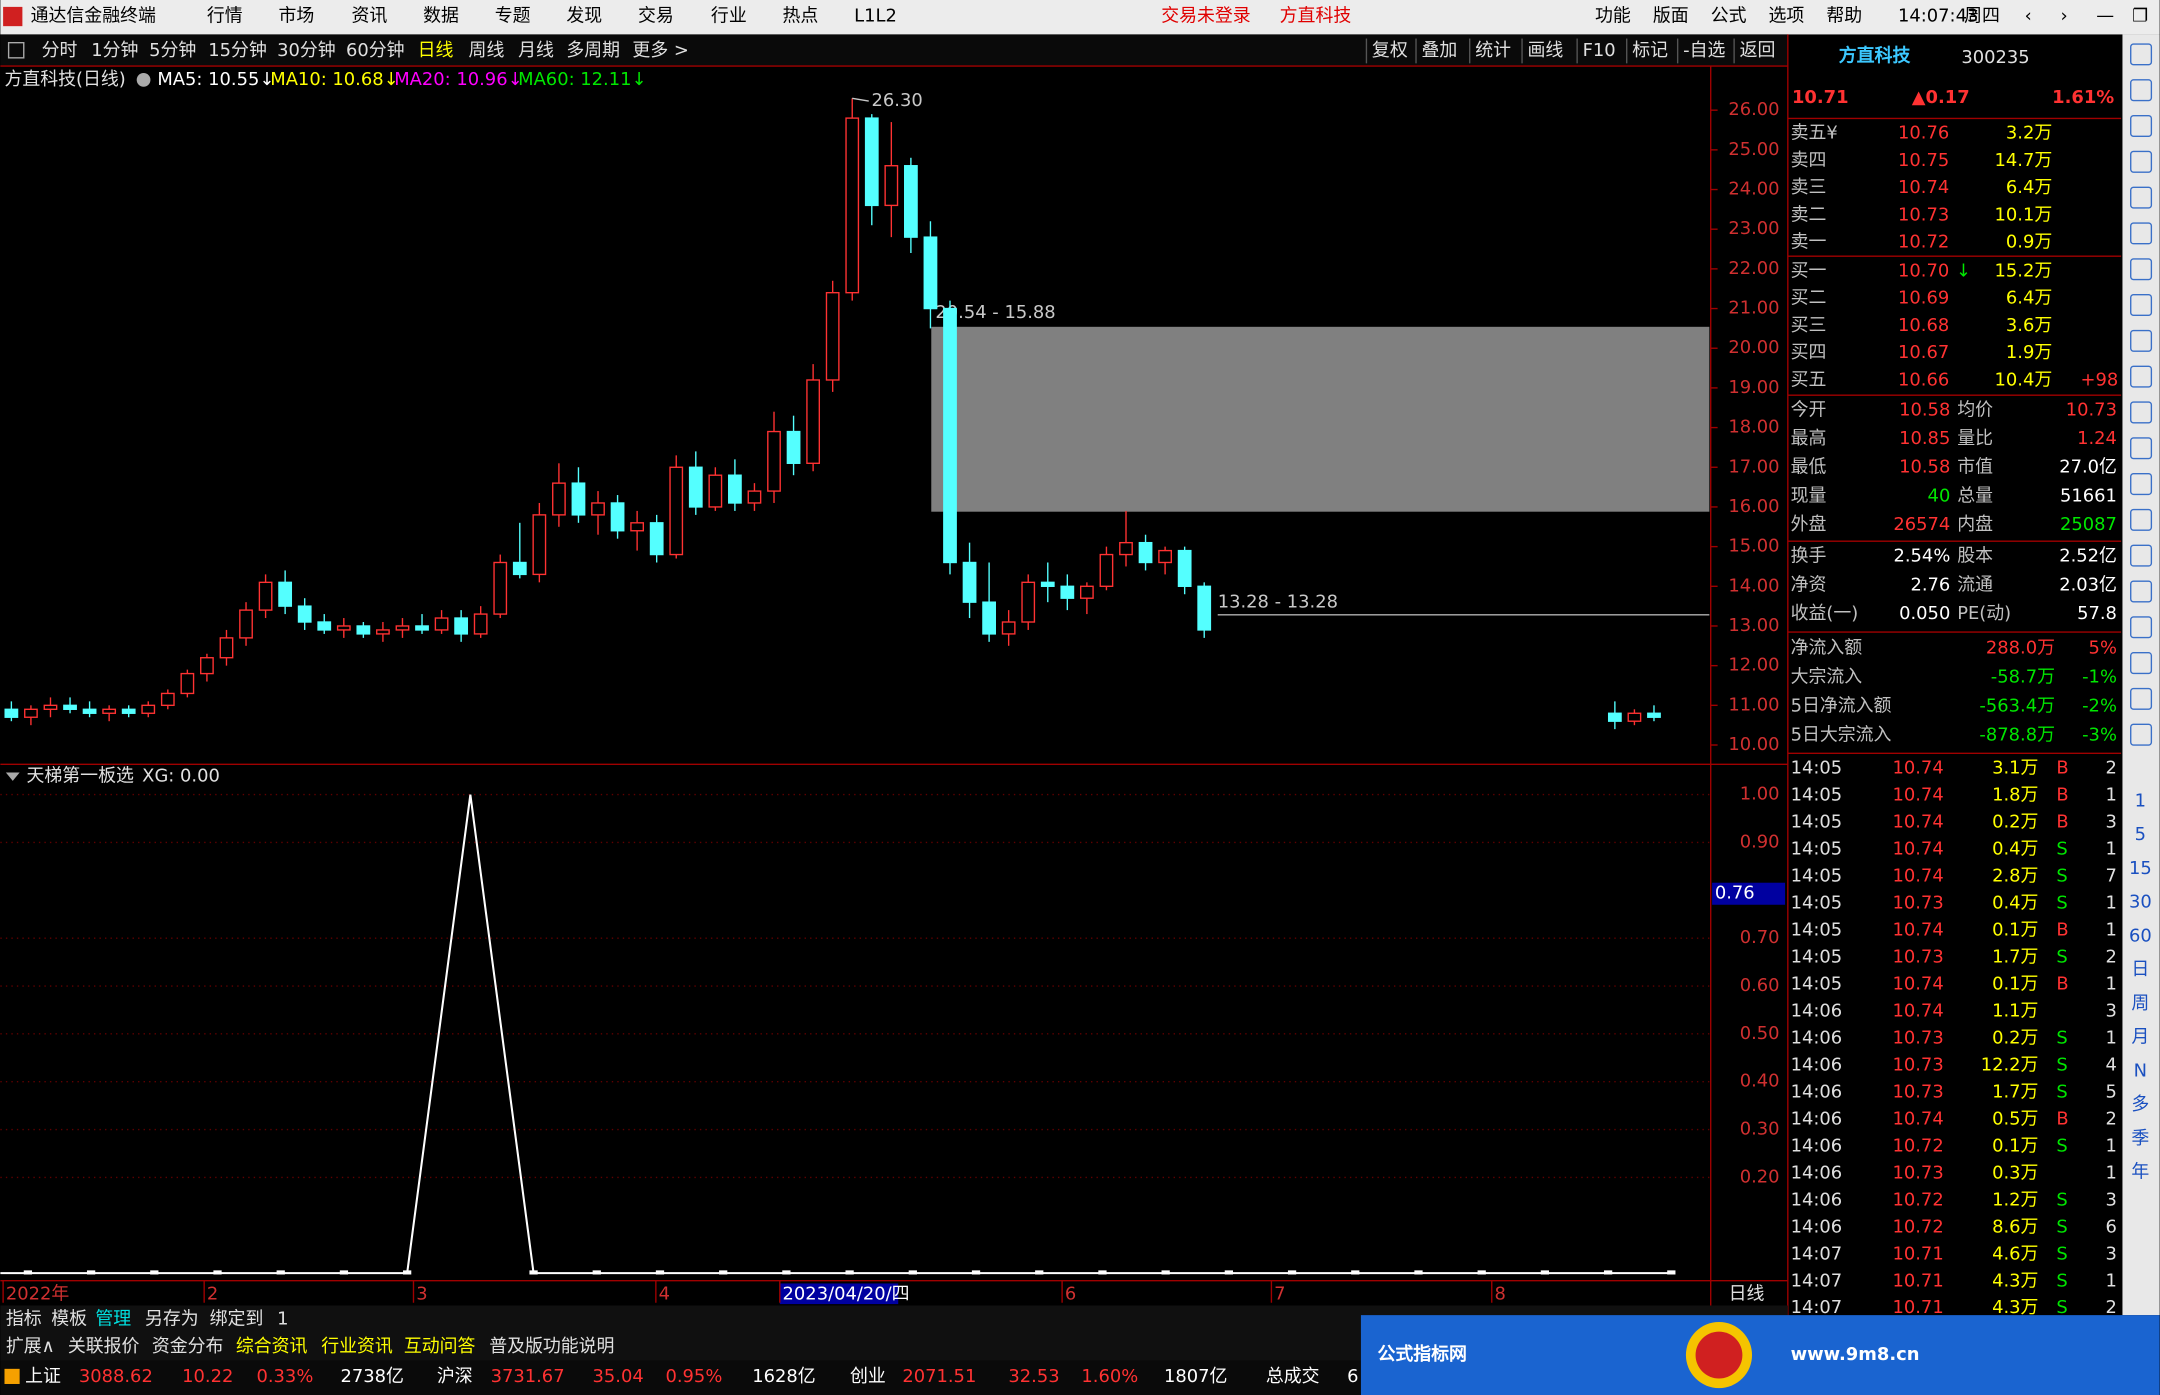 The width and height of the screenshot is (2160, 1395). I want to click on tab: 扩展∧, so click(30, 1346).